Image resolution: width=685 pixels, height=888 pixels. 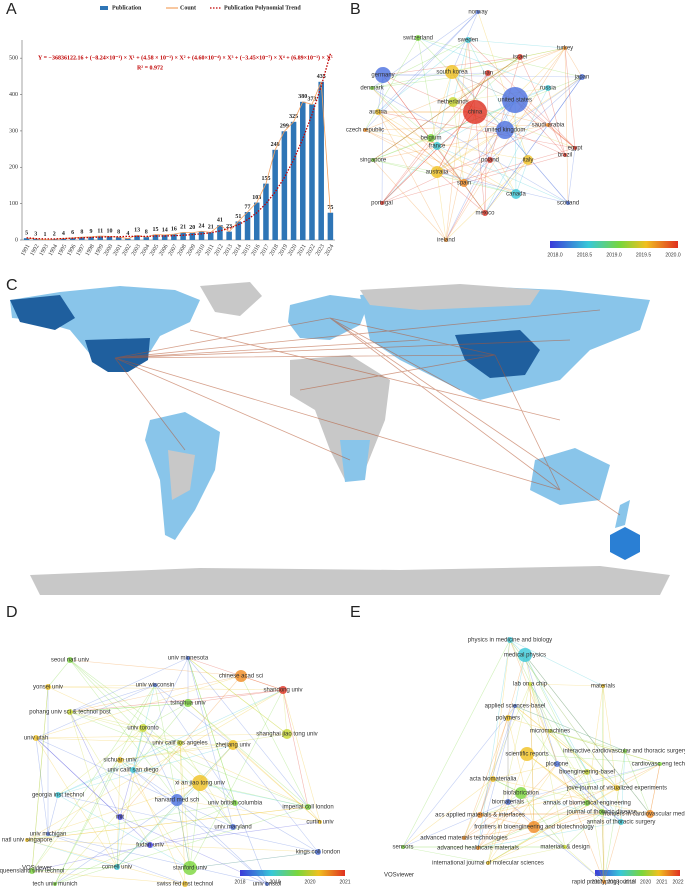 What do you see at coordinates (11, 9) in the screenshot?
I see `panel-label: A` at bounding box center [11, 9].